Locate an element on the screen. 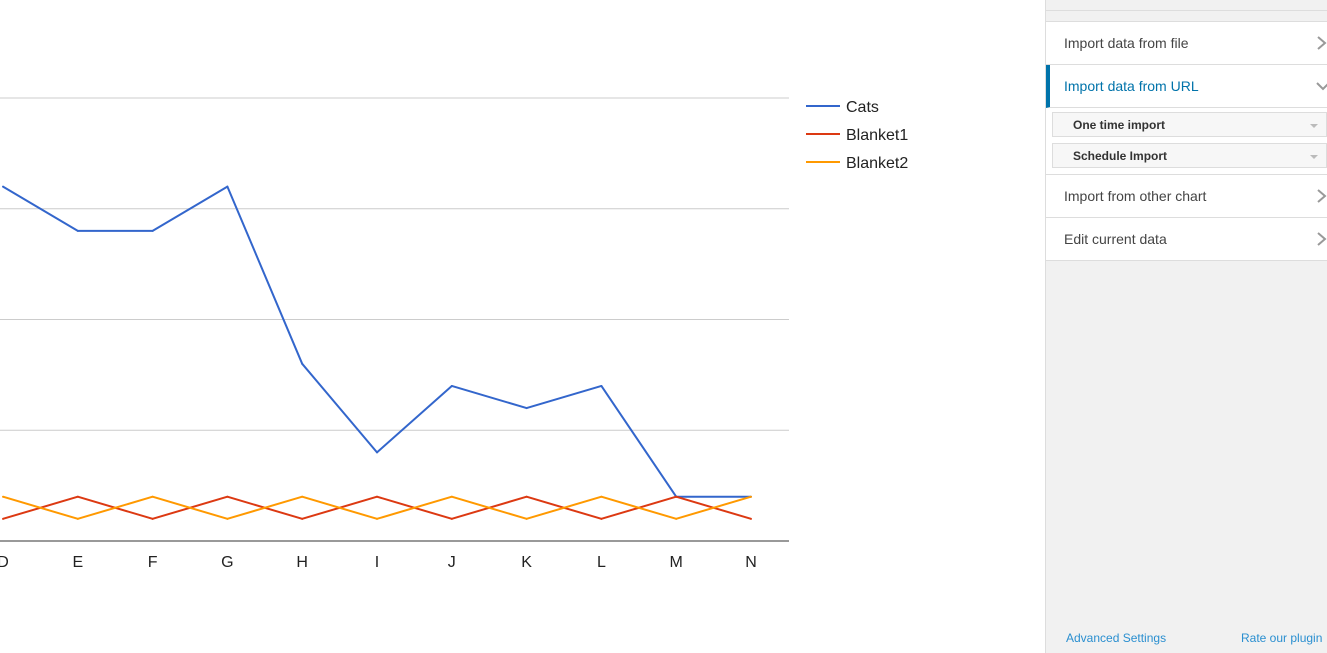 This screenshot has width=1327, height=653. import-from-file-section: Import data from file is located at coordinates (1186, 43).